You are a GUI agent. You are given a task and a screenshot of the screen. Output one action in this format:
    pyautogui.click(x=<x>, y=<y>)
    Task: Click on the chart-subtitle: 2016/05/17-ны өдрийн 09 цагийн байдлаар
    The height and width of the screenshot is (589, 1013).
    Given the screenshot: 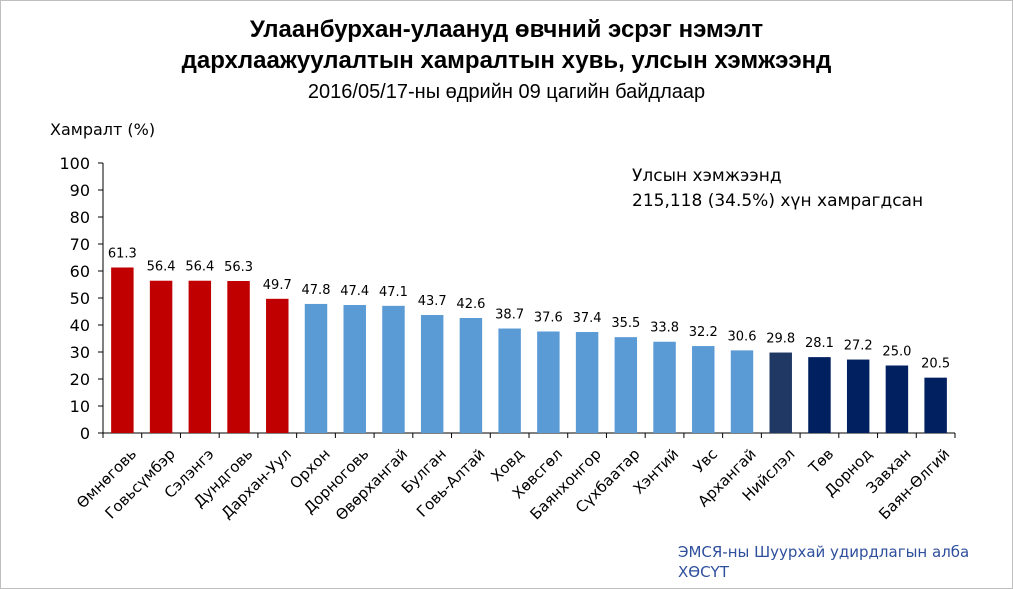 What is the action you would take?
    pyautogui.click(x=506, y=92)
    